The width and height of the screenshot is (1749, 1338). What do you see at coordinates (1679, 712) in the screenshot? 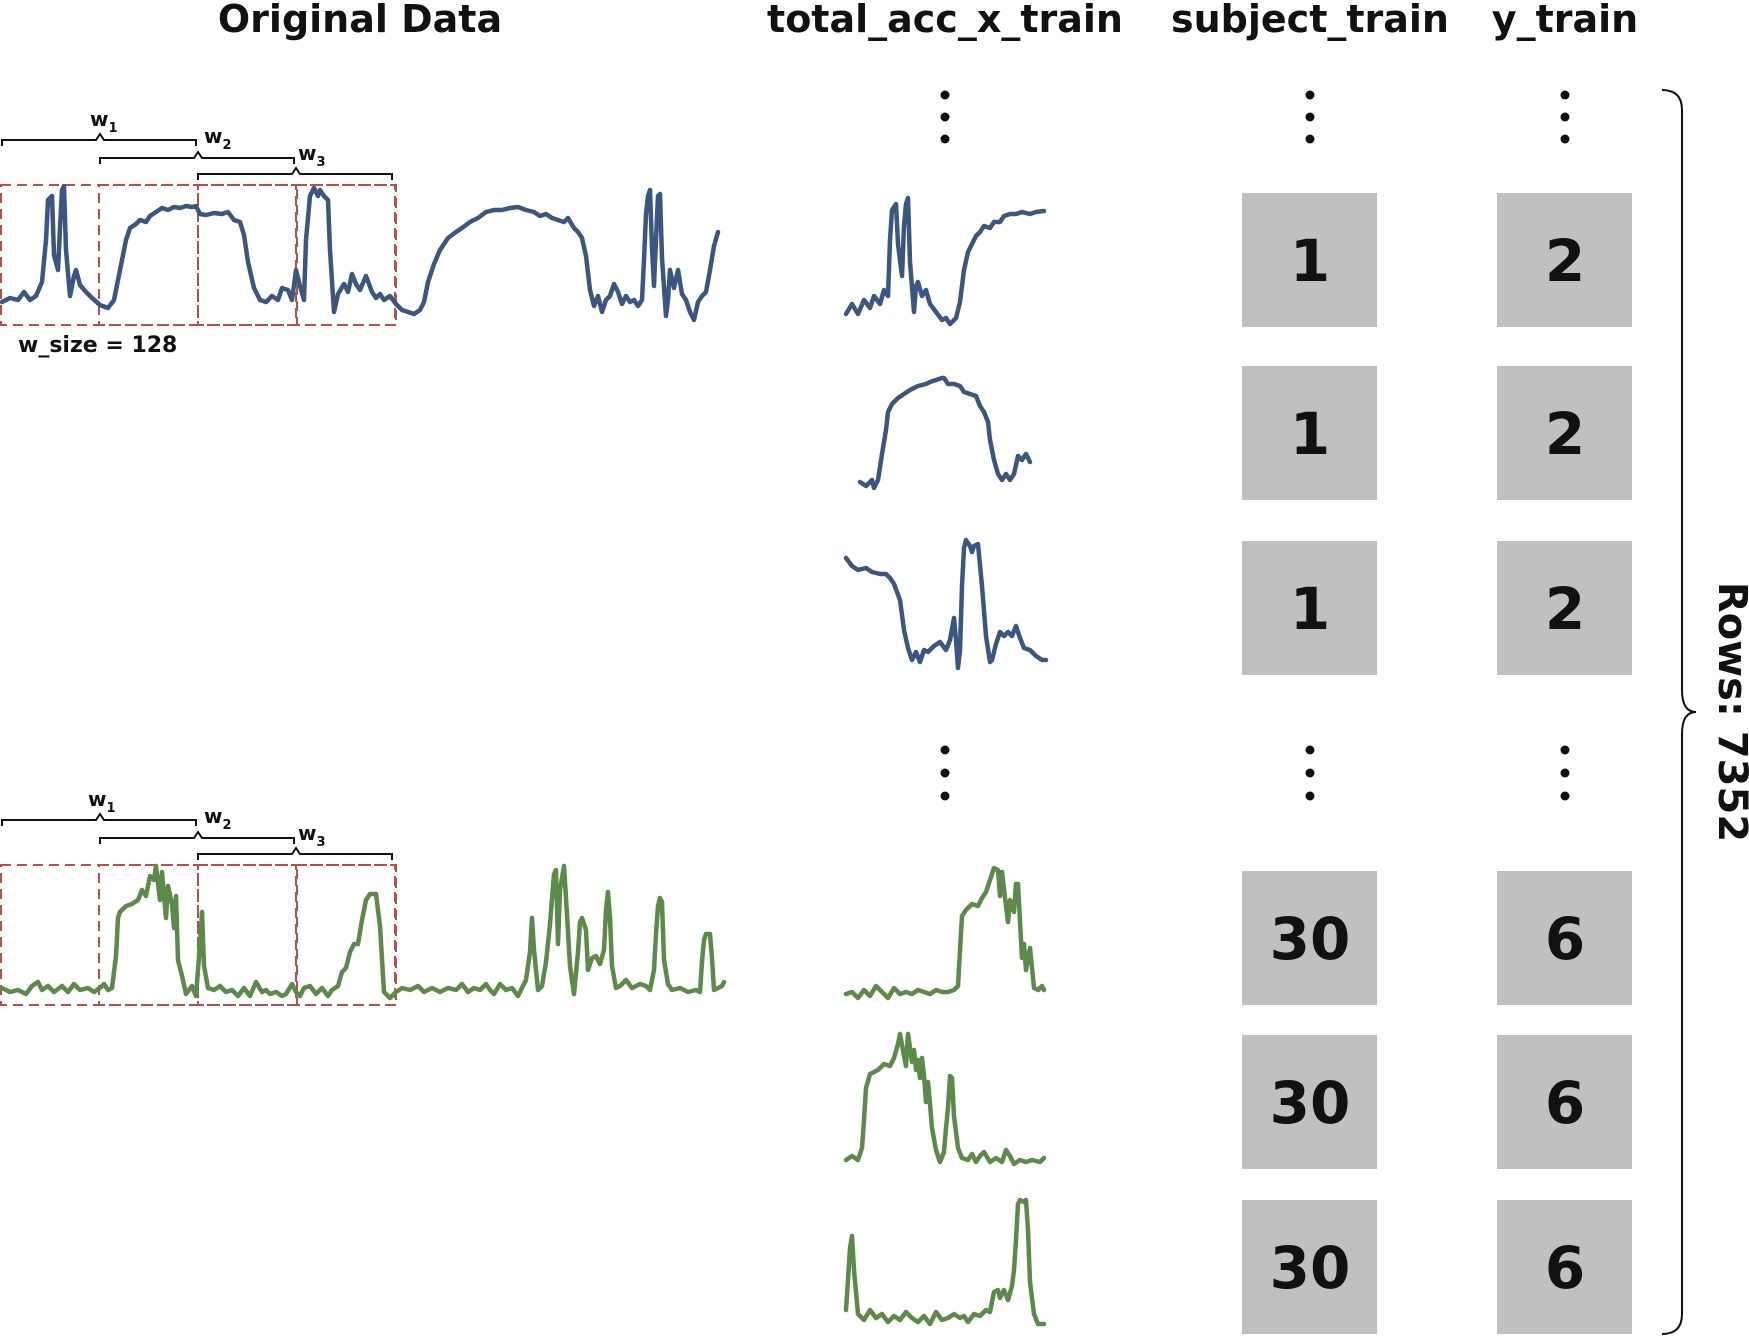
I see `rows-brace` at bounding box center [1679, 712].